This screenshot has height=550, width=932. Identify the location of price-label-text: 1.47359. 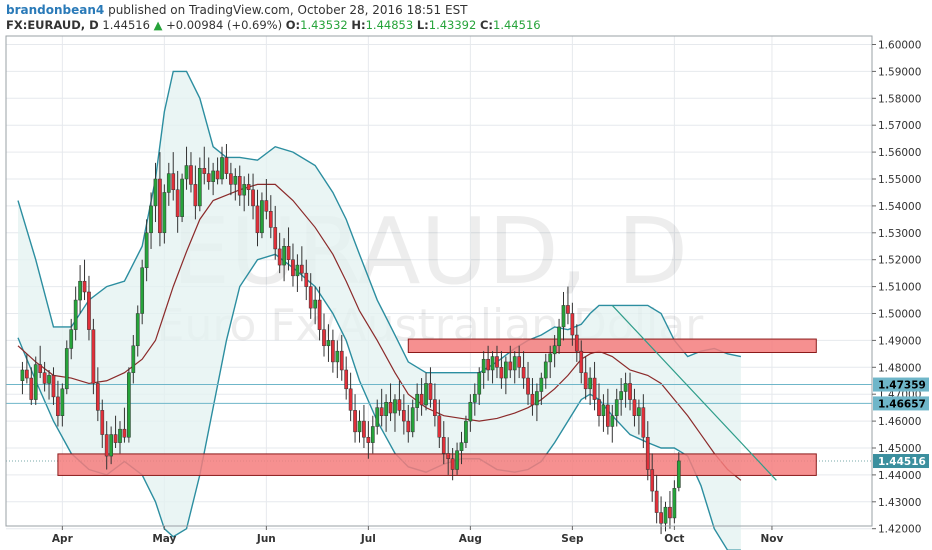
(902, 386).